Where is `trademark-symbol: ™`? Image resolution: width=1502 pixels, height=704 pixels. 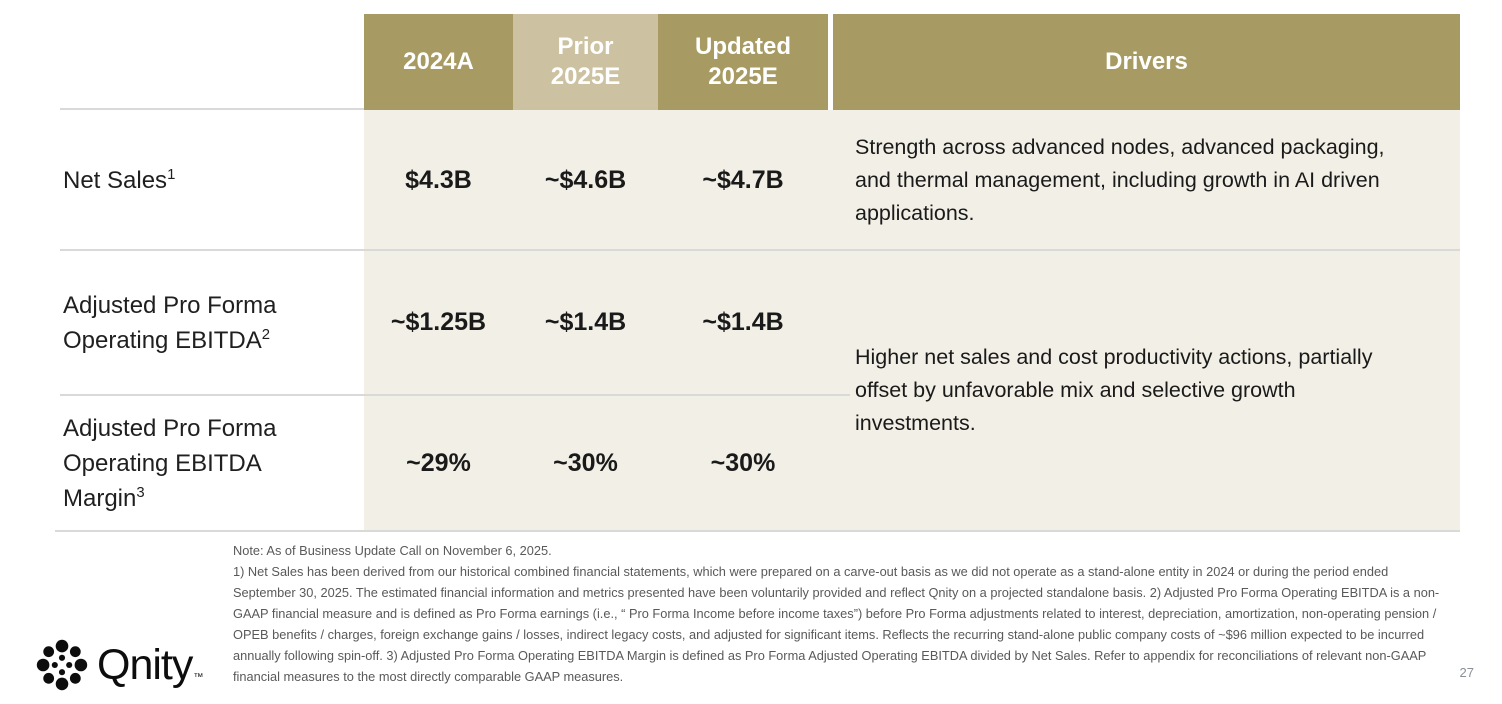 trademark-symbol: ™ is located at coordinates (198, 677).